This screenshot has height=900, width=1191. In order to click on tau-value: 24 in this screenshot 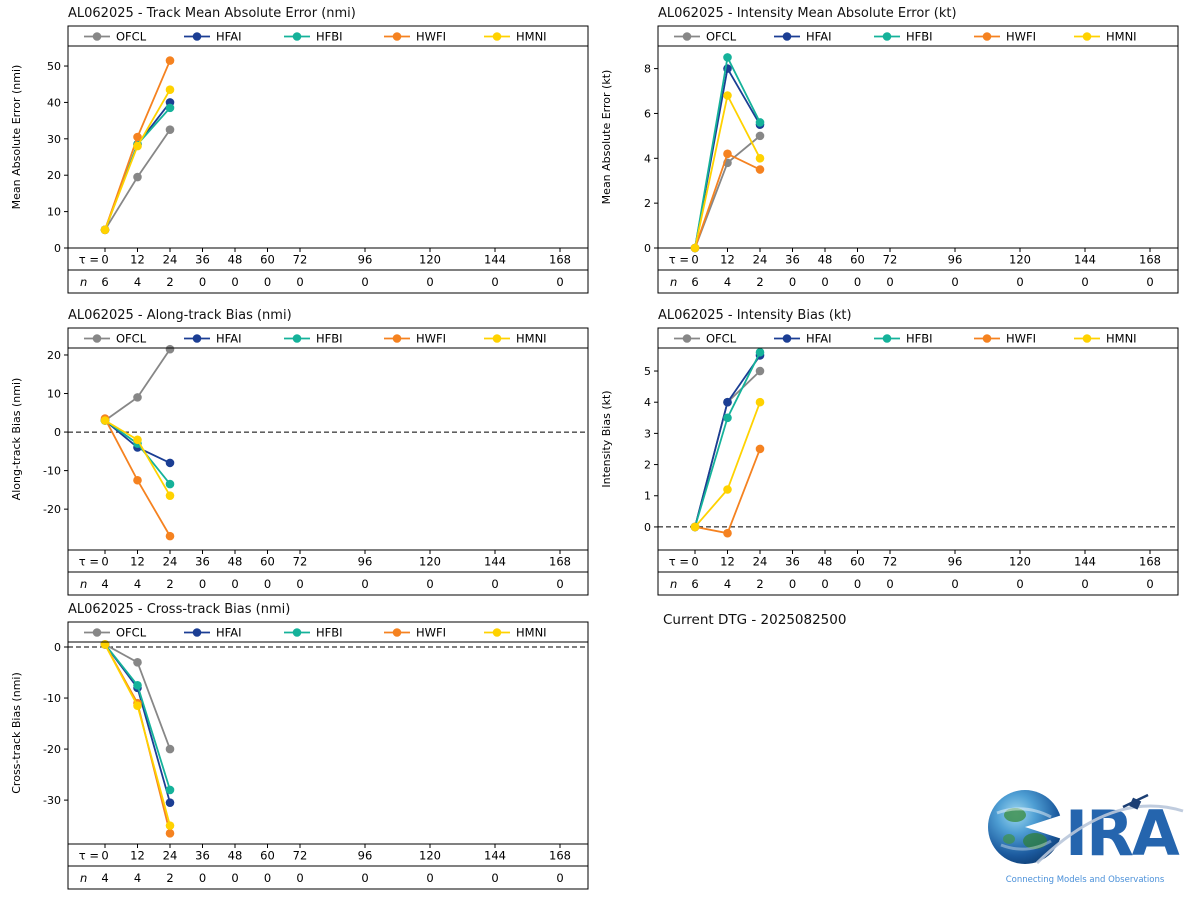, I will do `click(170, 856)`.